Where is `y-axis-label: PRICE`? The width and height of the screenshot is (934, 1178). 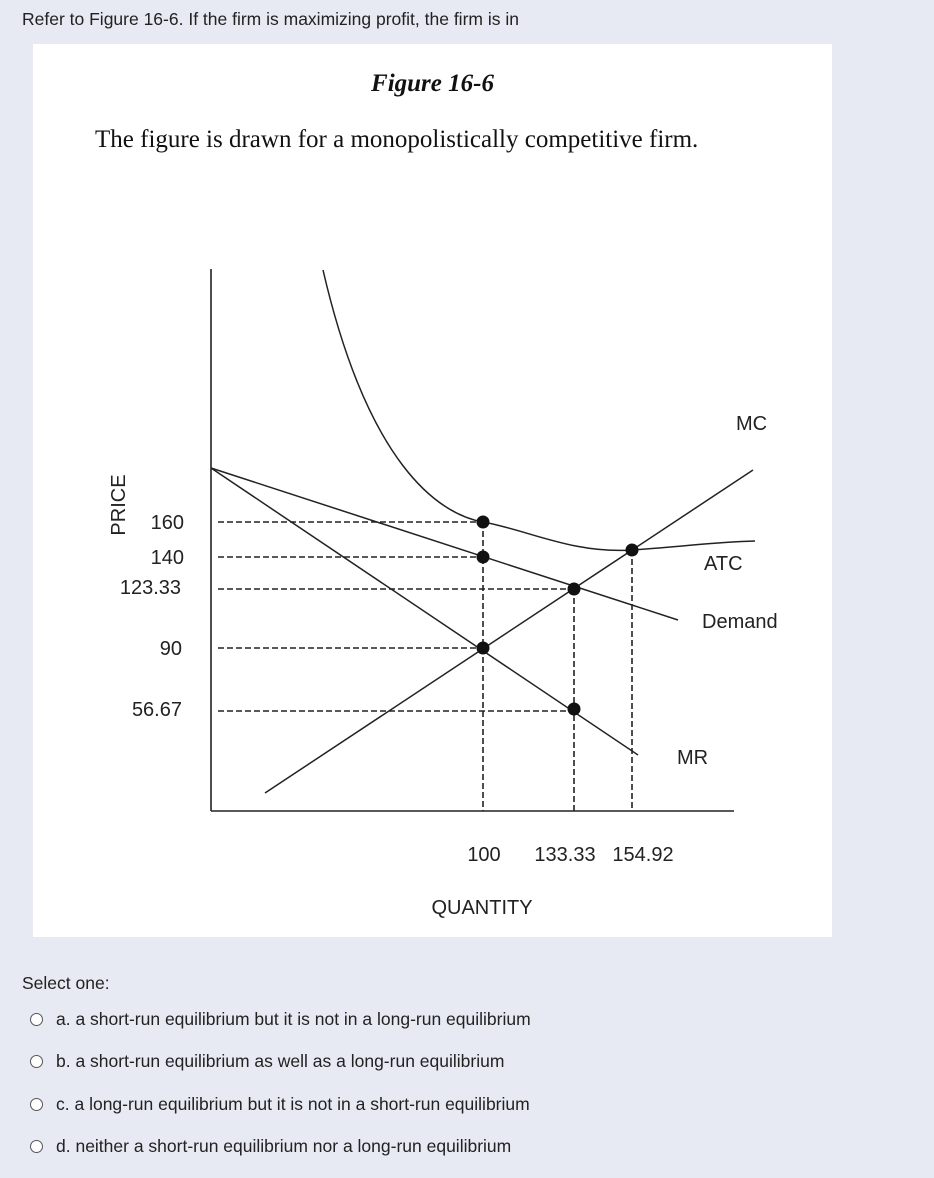 y-axis-label: PRICE is located at coordinates (119, 504).